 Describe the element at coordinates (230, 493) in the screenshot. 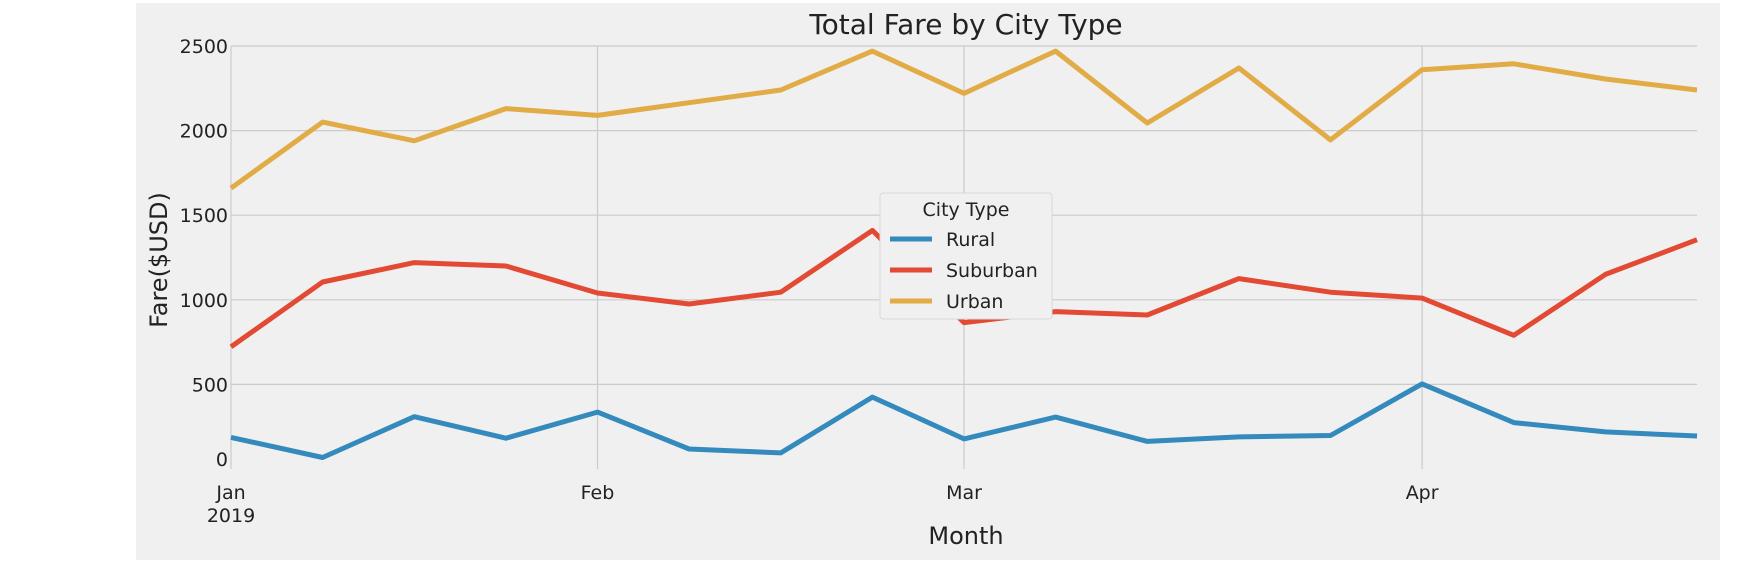

I see `x-tick-label: Jan` at that location.